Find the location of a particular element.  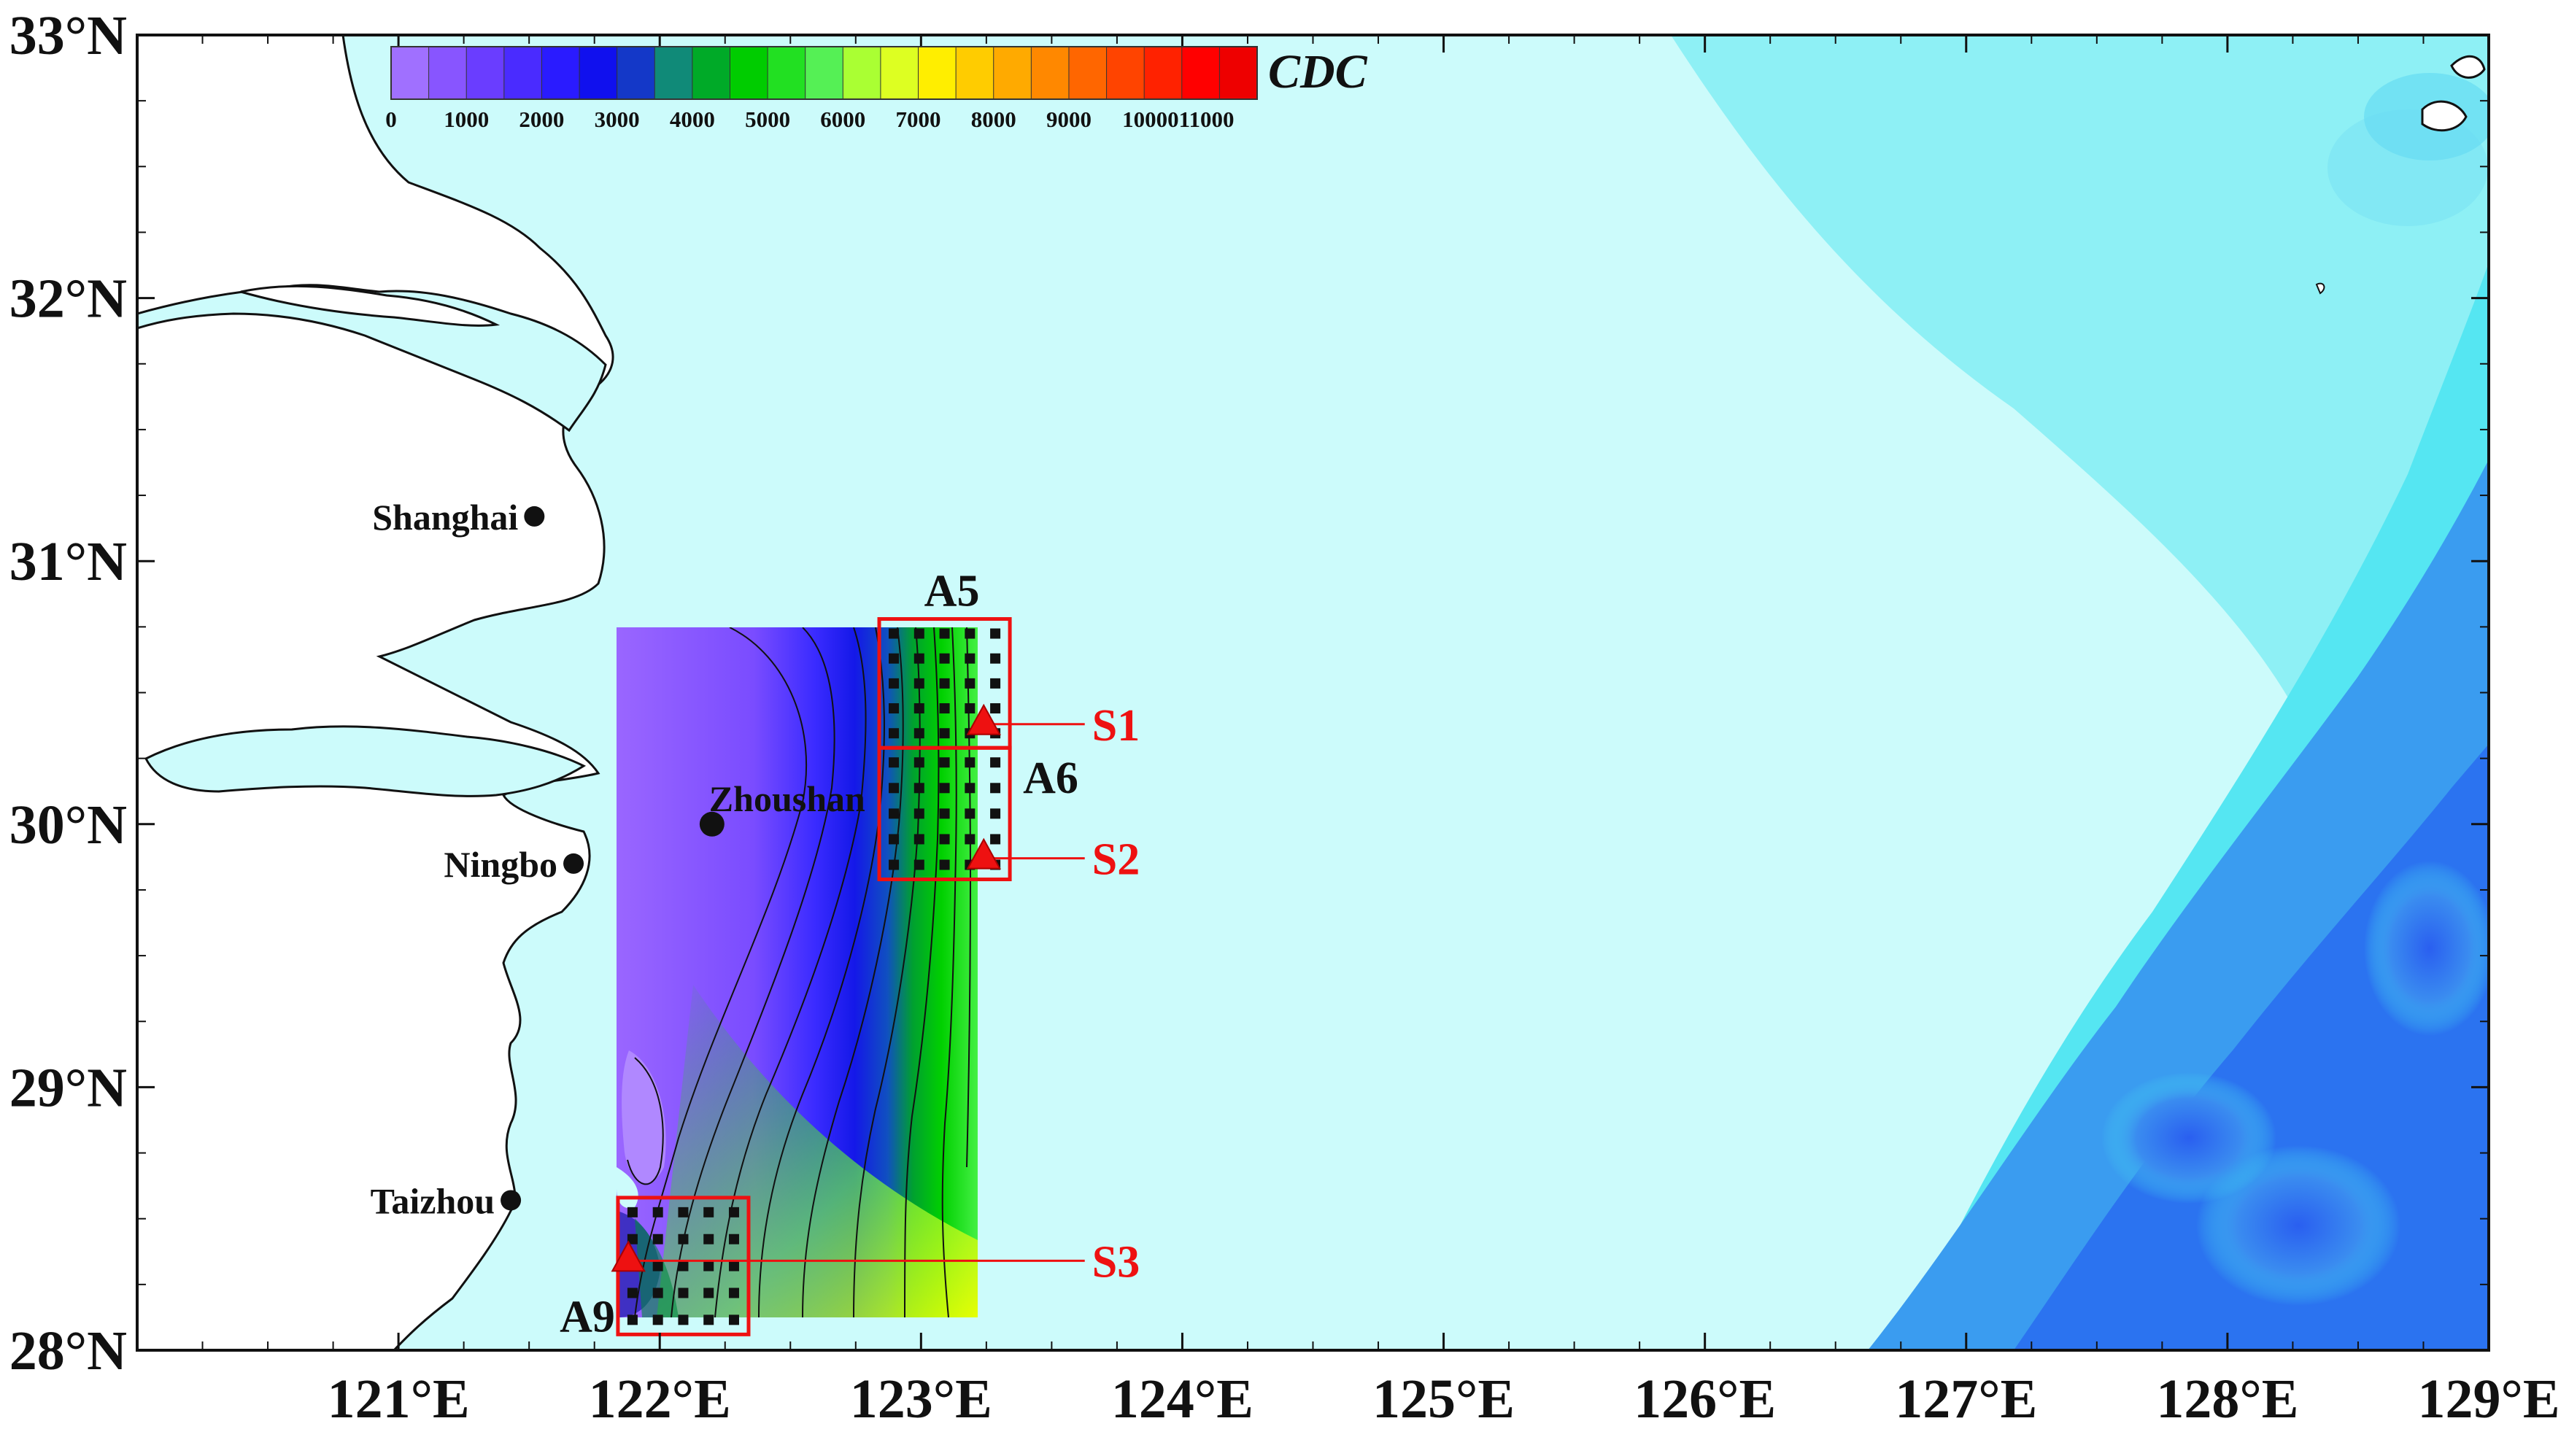

city-label: Shanghai is located at coordinates (445, 517).